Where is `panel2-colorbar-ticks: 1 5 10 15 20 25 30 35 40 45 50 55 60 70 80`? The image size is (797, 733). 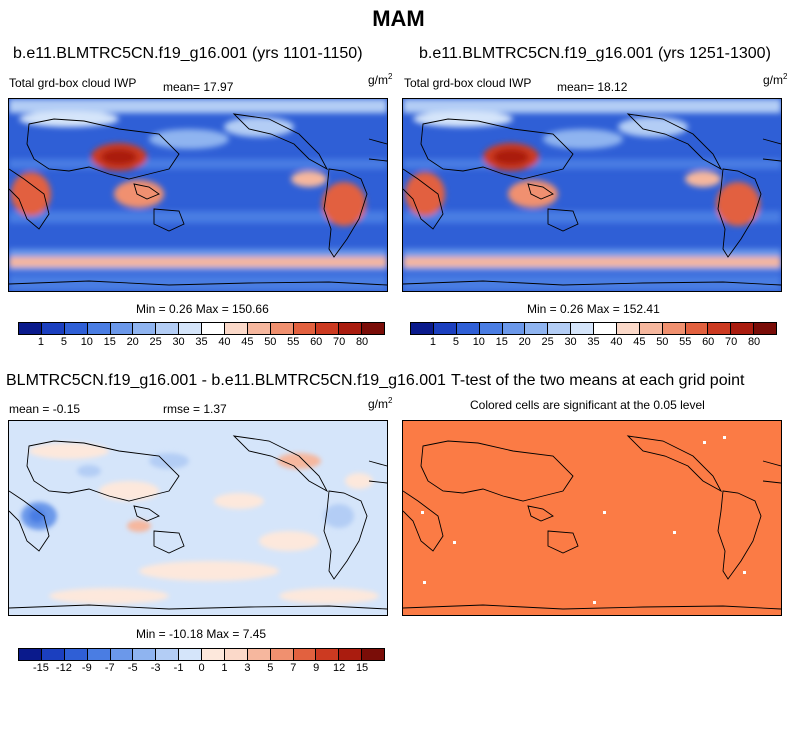 panel2-colorbar-ticks: 1 5 10 15 20 25 30 35 40 45 50 55 60 70 80 is located at coordinates (593, 343).